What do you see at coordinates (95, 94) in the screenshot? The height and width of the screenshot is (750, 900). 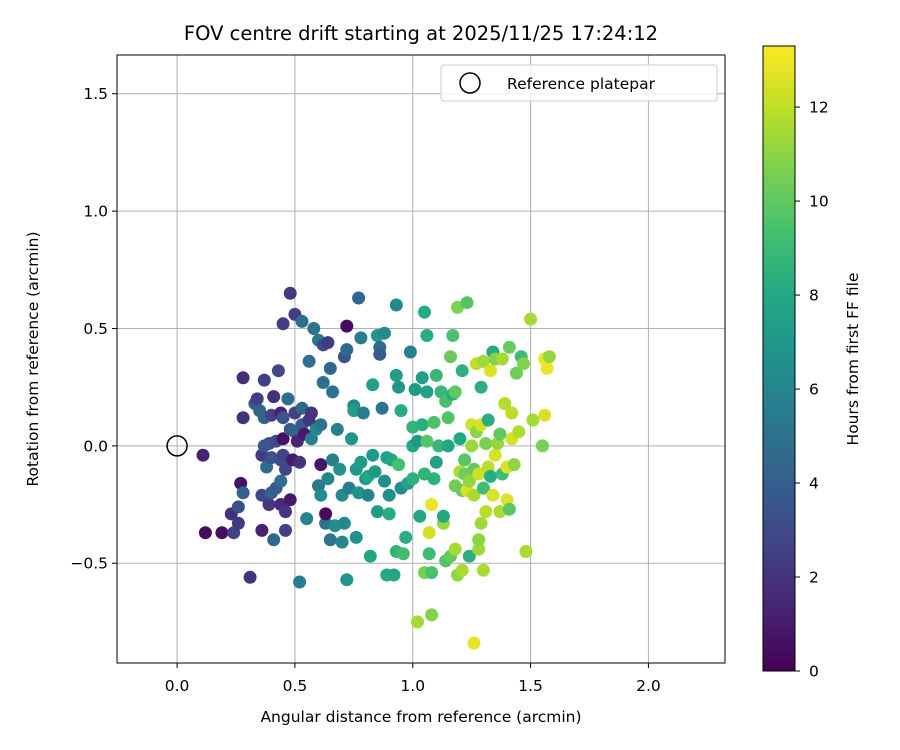 I see `y-tick-label: 1.5` at bounding box center [95, 94].